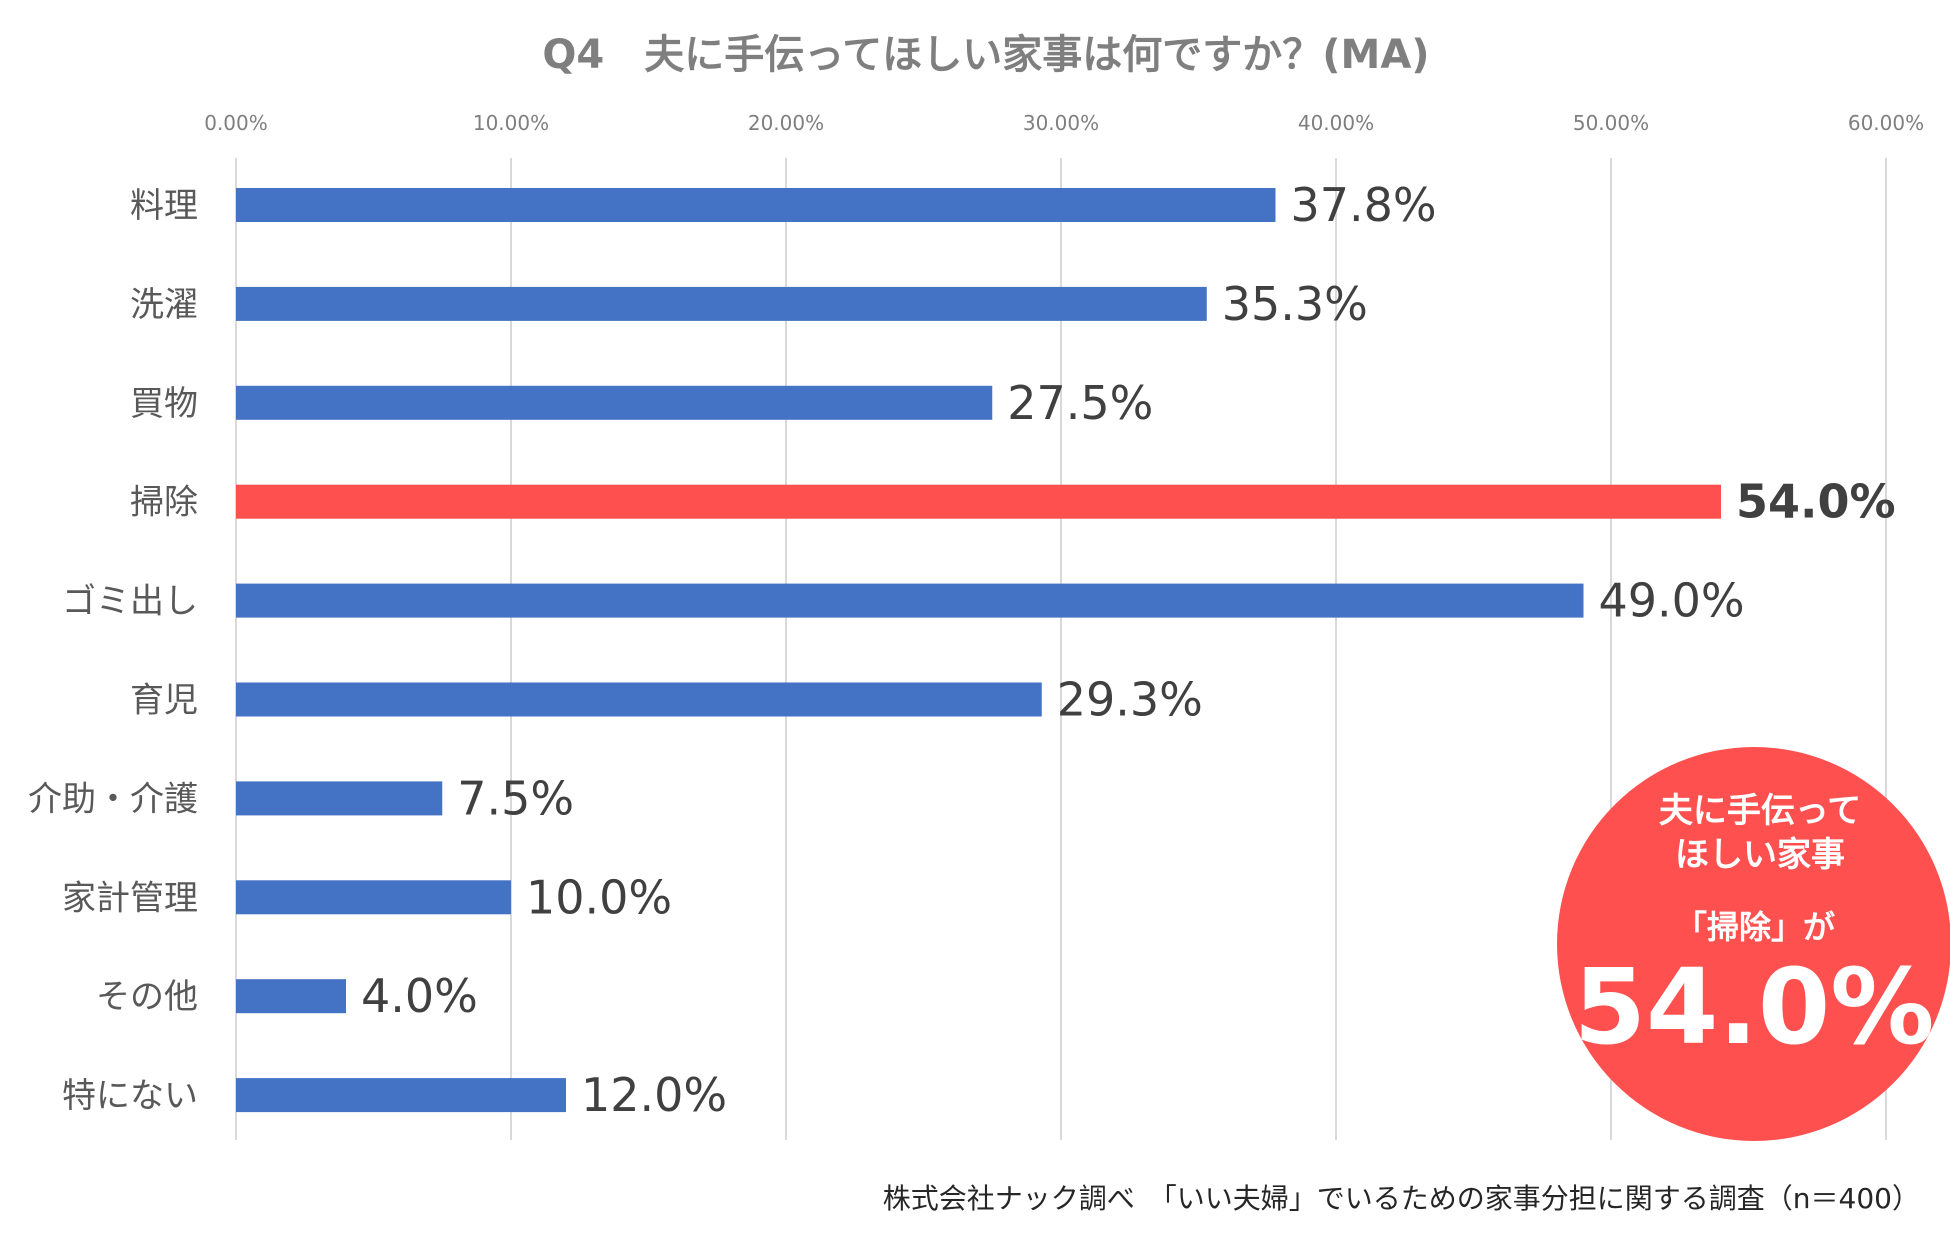 This screenshot has width=1950, height=1237. Describe the element at coordinates (1401, 1198) in the screenshot. I see `source-note: 株式会社ナック調べ 「いい夫婦」でいるための家事分担に関する調査（n＝400）` at that location.